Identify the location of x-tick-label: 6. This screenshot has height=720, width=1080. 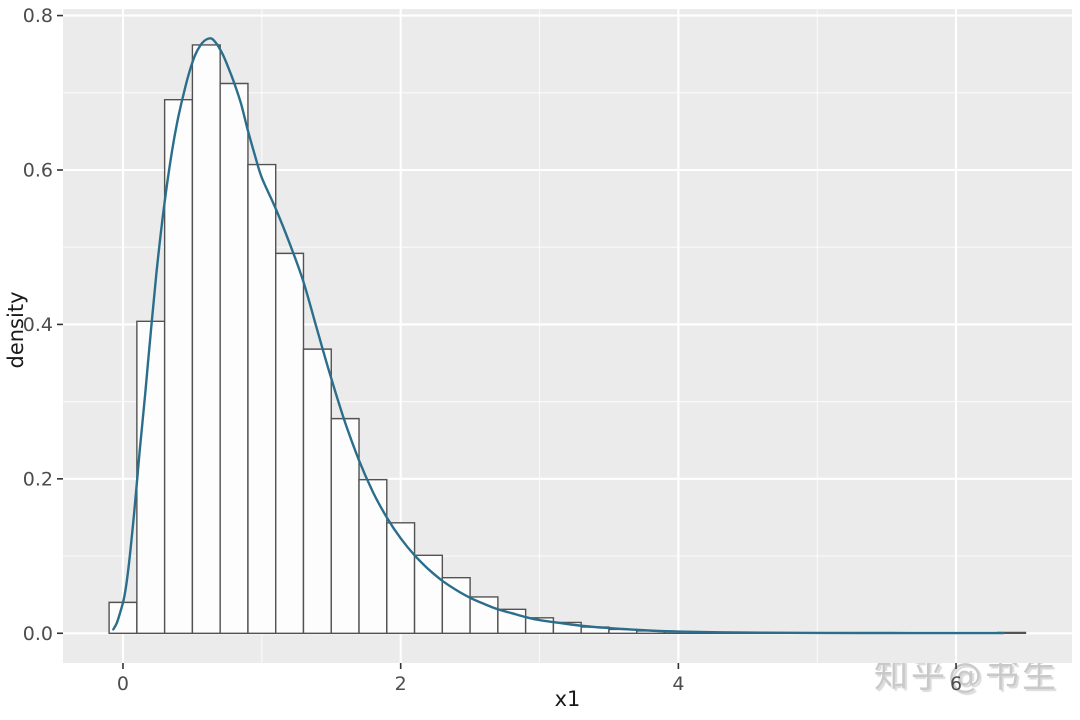
(956, 684).